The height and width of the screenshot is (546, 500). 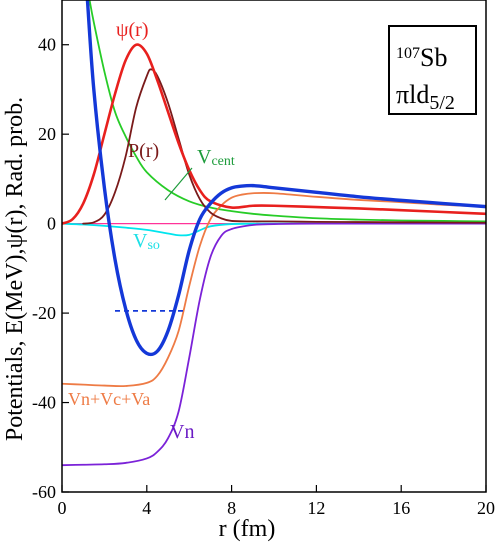 I want to click on vcent-sub: cent, so click(x=222, y=161).